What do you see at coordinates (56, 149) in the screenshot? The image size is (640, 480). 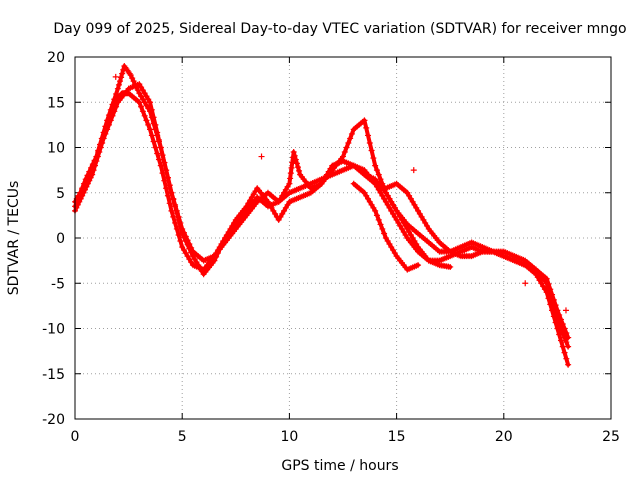 I see `y-tick-label: 10` at bounding box center [56, 149].